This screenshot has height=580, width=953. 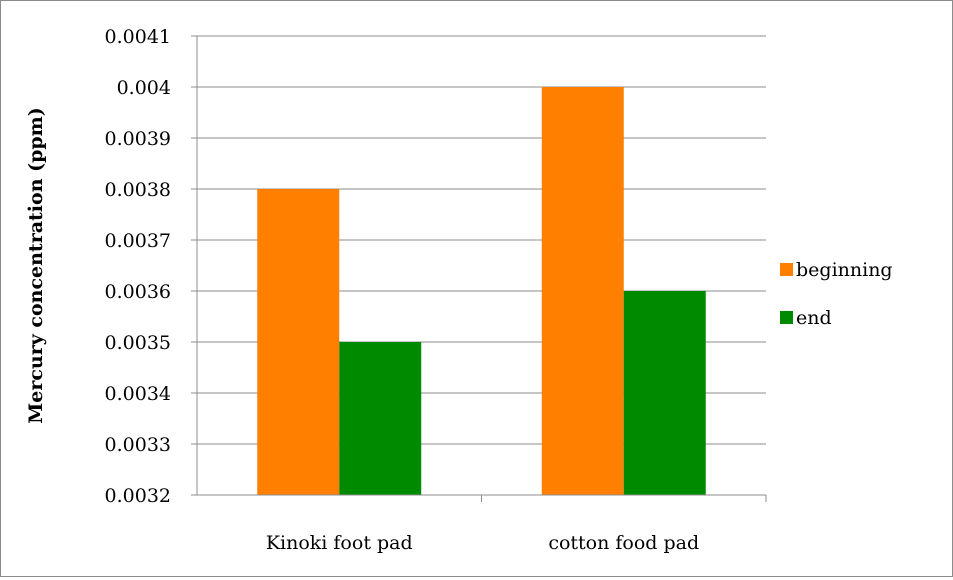 What do you see at coordinates (138, 445) in the screenshot?
I see `y-tick-label: 0.0033` at bounding box center [138, 445].